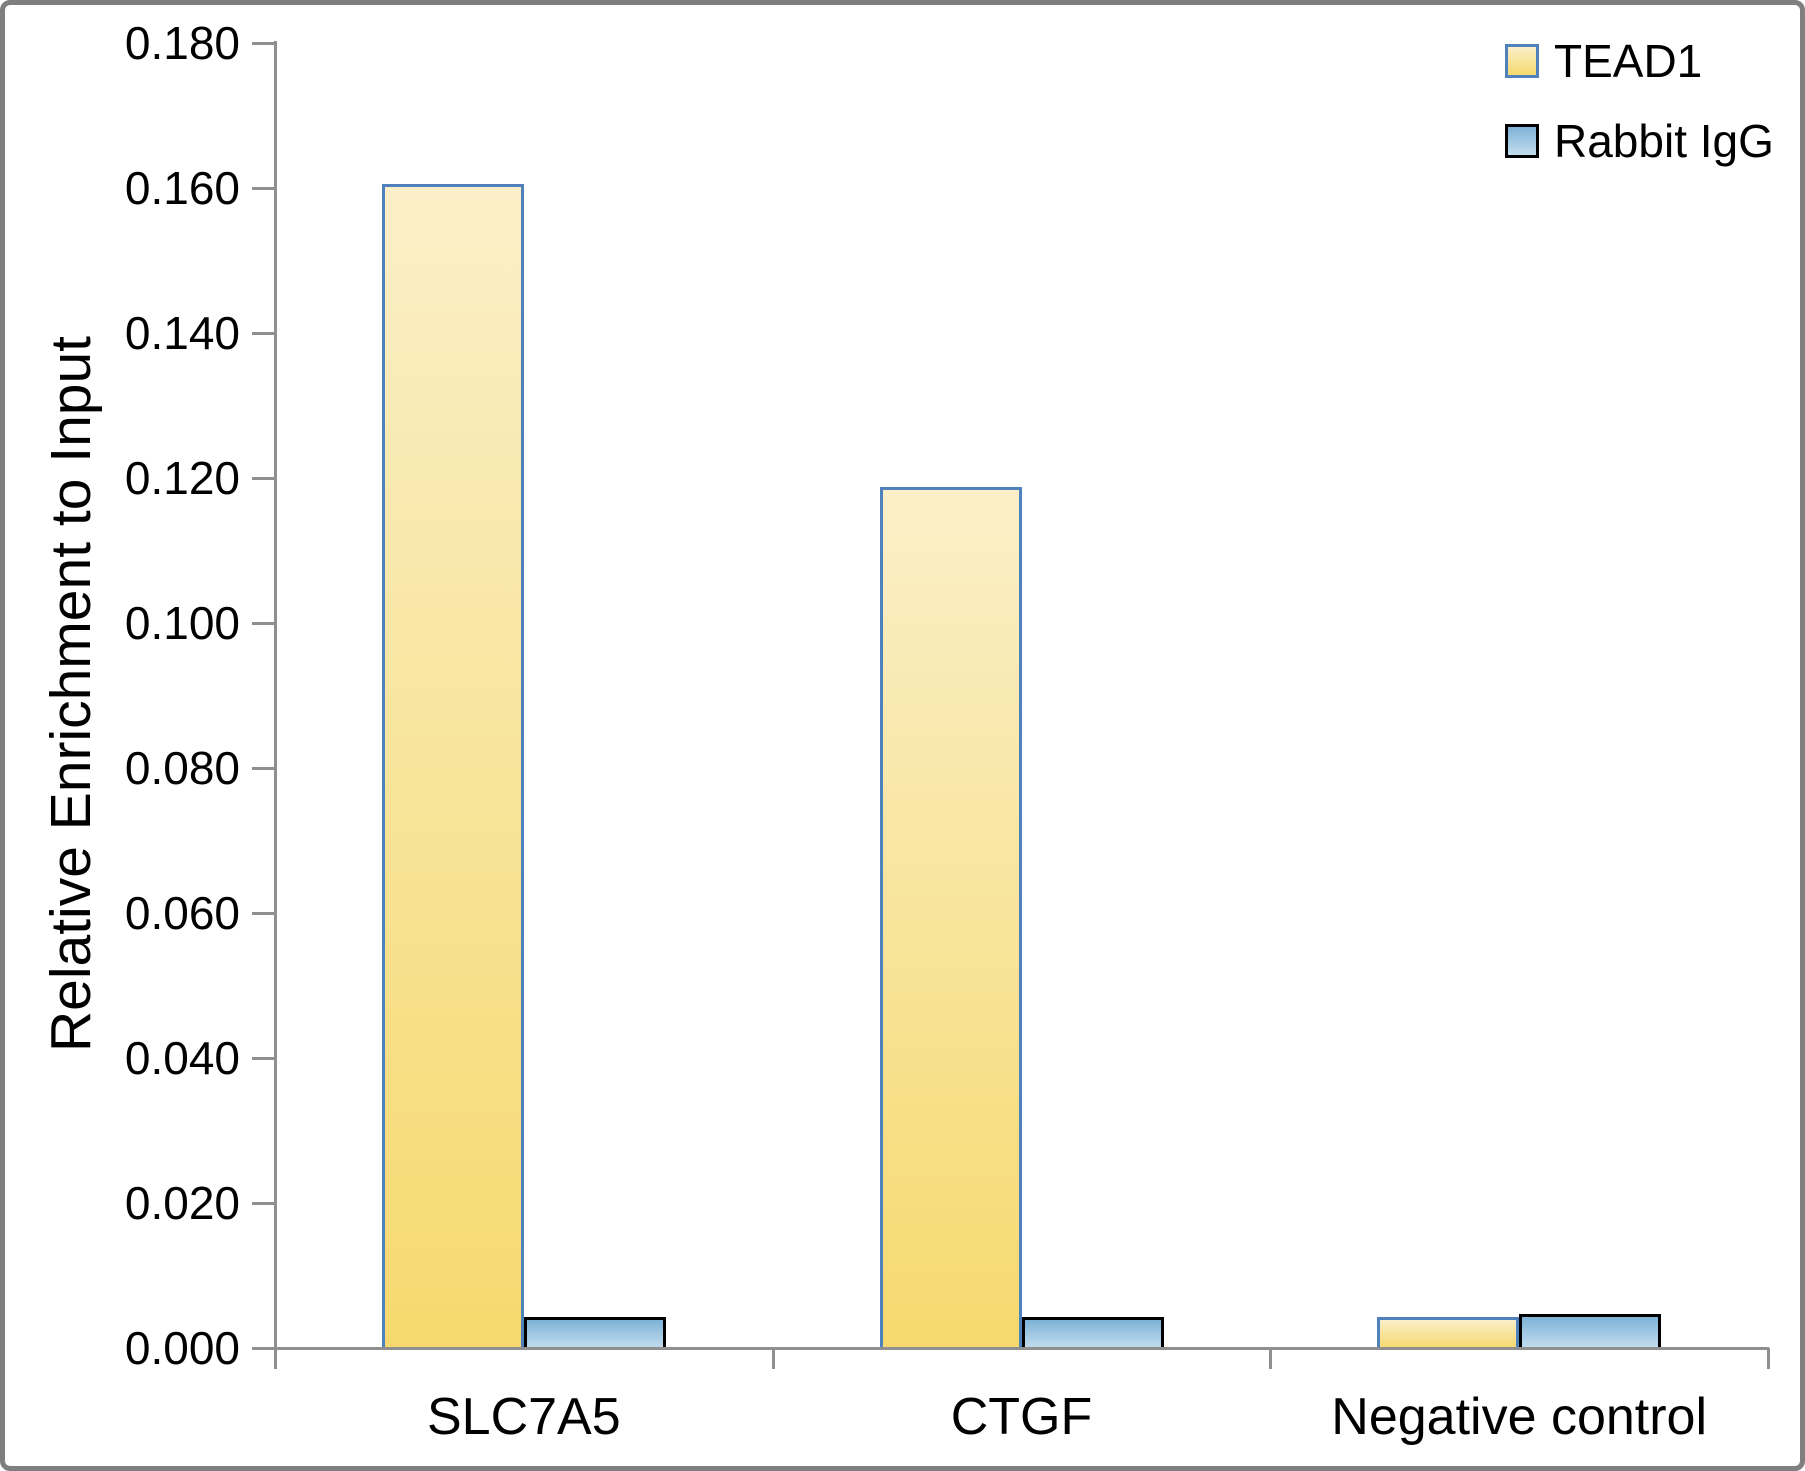 The image size is (1805, 1471). I want to click on y-tick-label: 0.180, so click(182, 43).